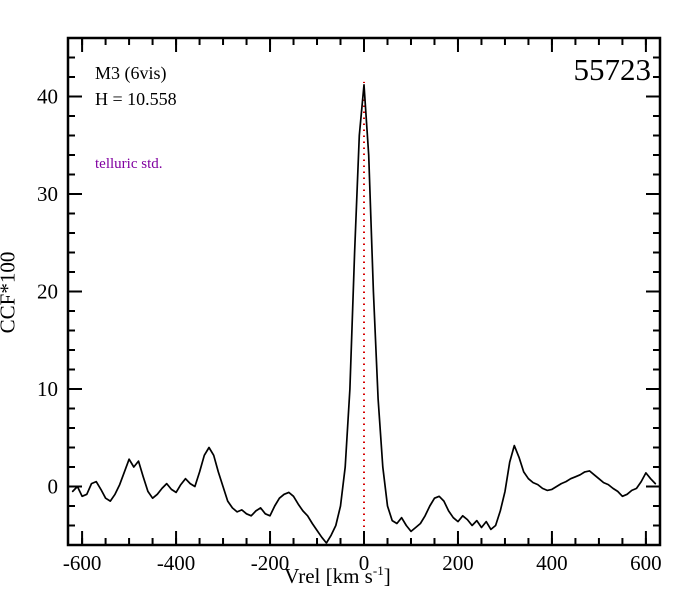 Image resolution: width=675 pixels, height=600 pixels. I want to click on star-id-label: 55723, so click(612, 69).